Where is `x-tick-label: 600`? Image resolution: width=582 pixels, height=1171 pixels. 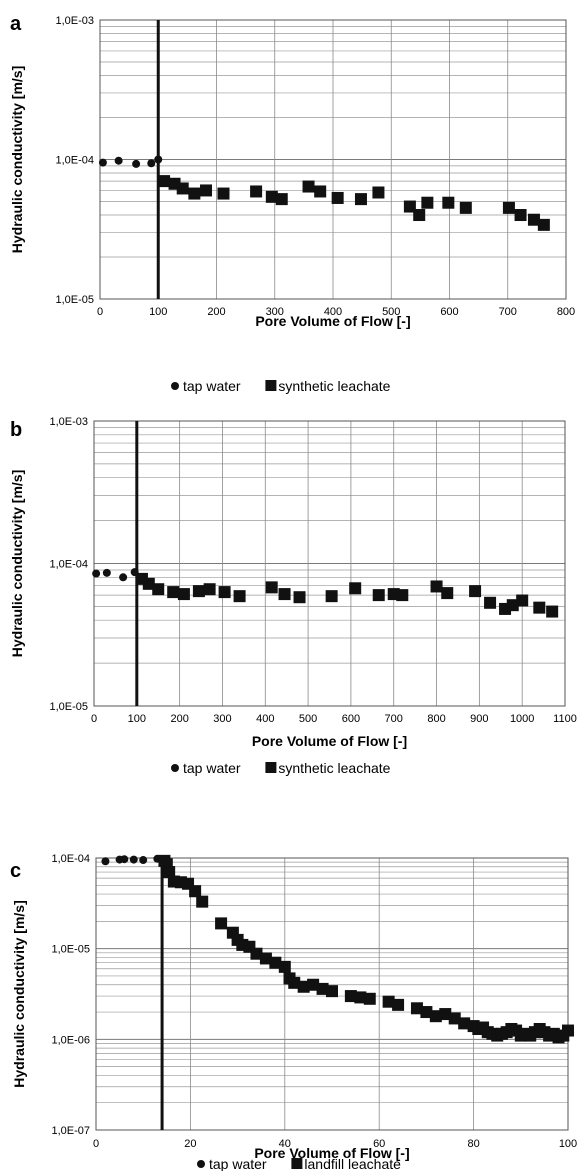
x-tick-label: 600 is located at coordinates (449, 312).